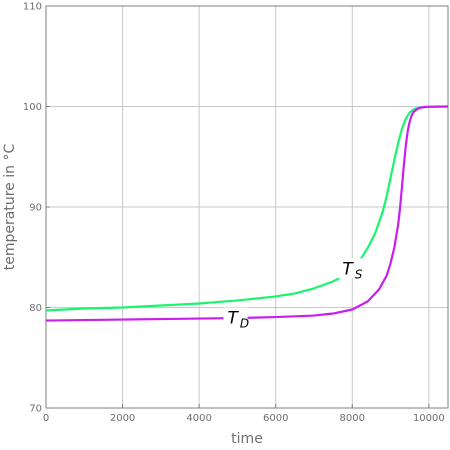 The image size is (450, 450). What do you see at coordinates (244, 324) in the screenshot?
I see `series-label-subscript: D` at bounding box center [244, 324].